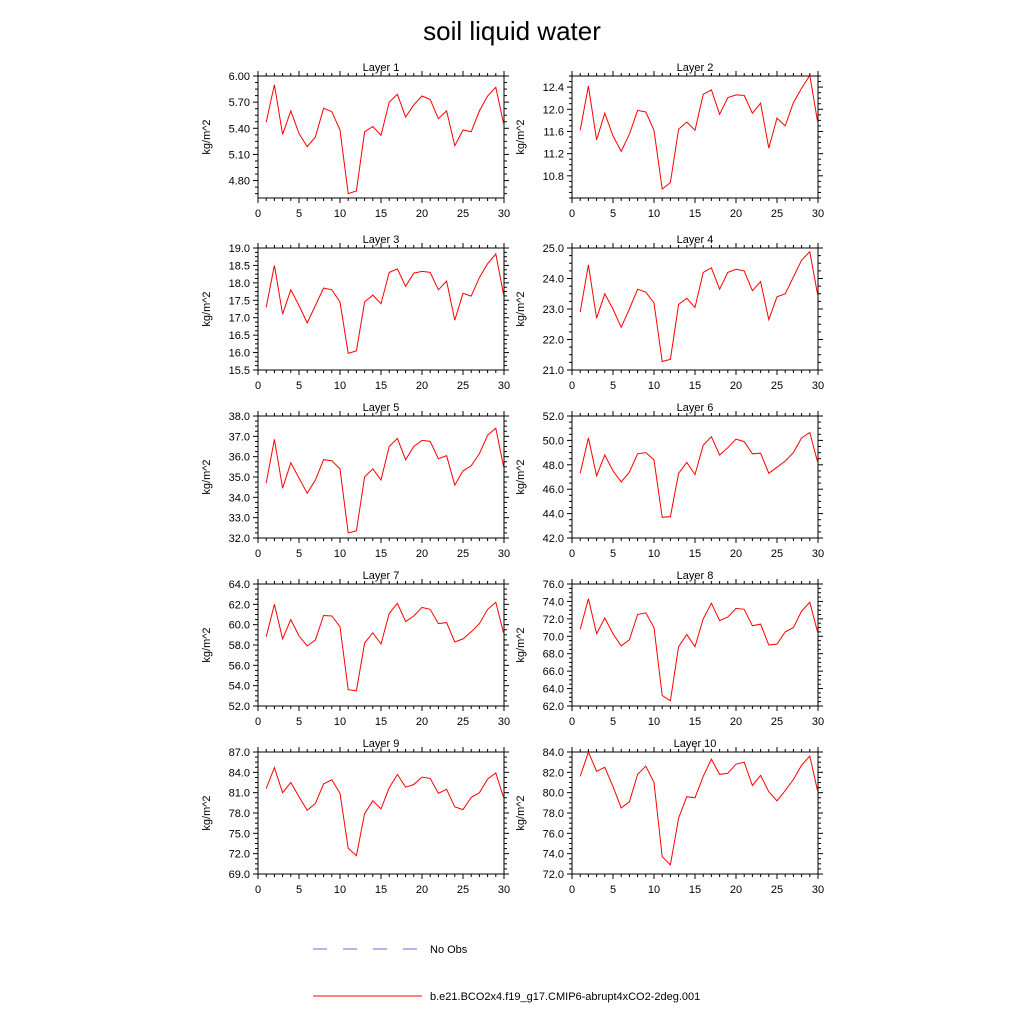 The image size is (1024, 1024). I want to click on panel-title: Layer 3, so click(381, 240).